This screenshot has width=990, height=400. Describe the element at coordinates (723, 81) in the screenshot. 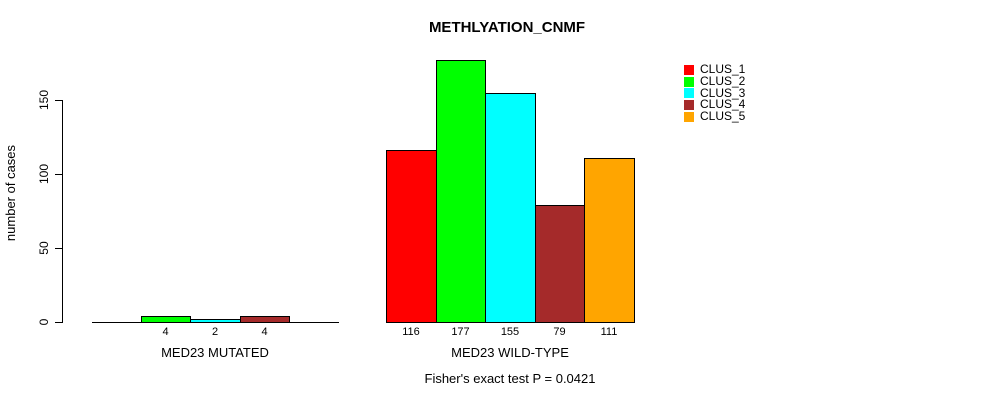

I see `legend-label-clus-2: CLUS_2` at that location.